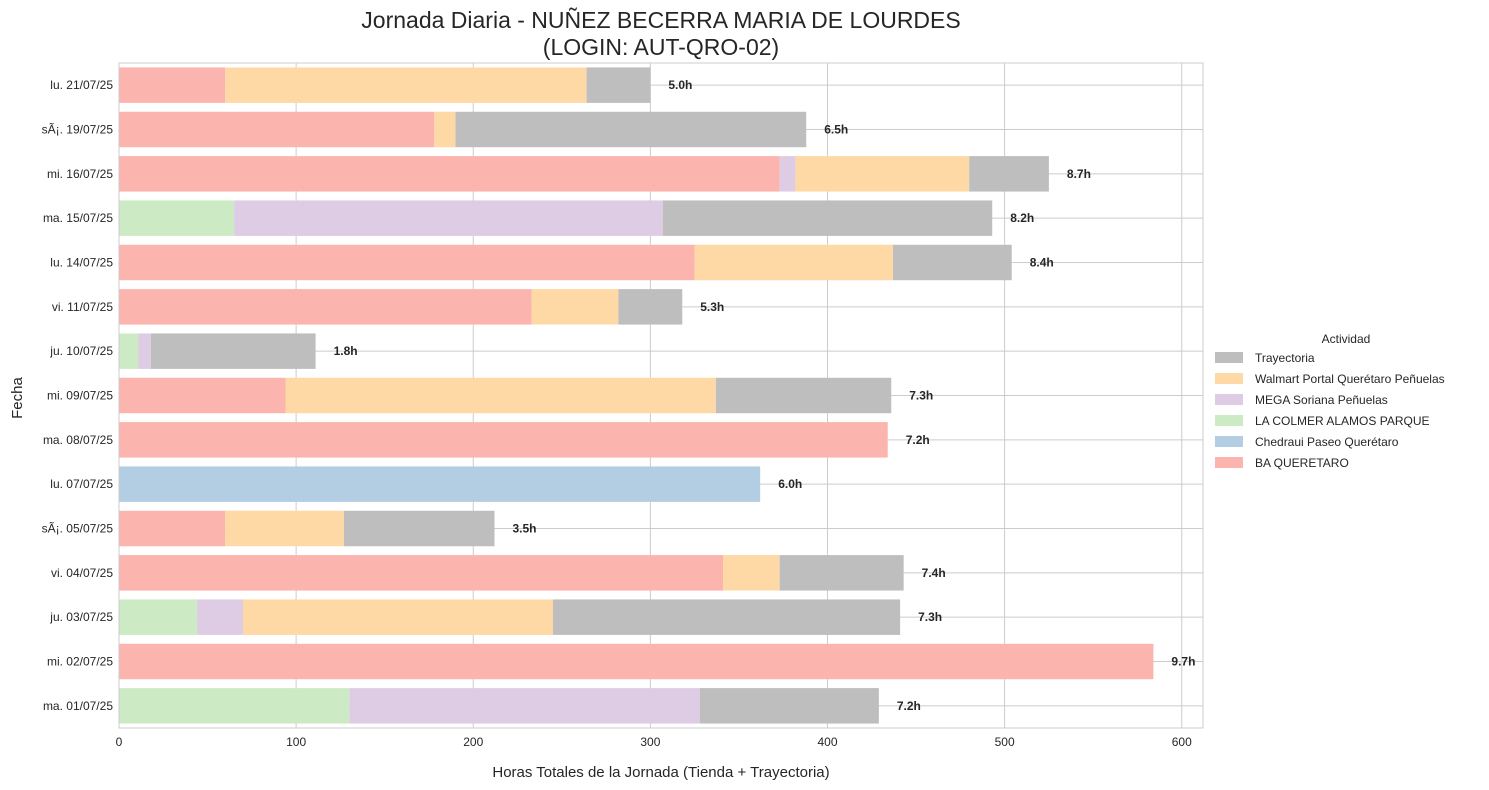 The image size is (1489, 790). Describe the element at coordinates (82, 307) in the screenshot. I see `y-tick-label: vi. 11/07/25` at that location.